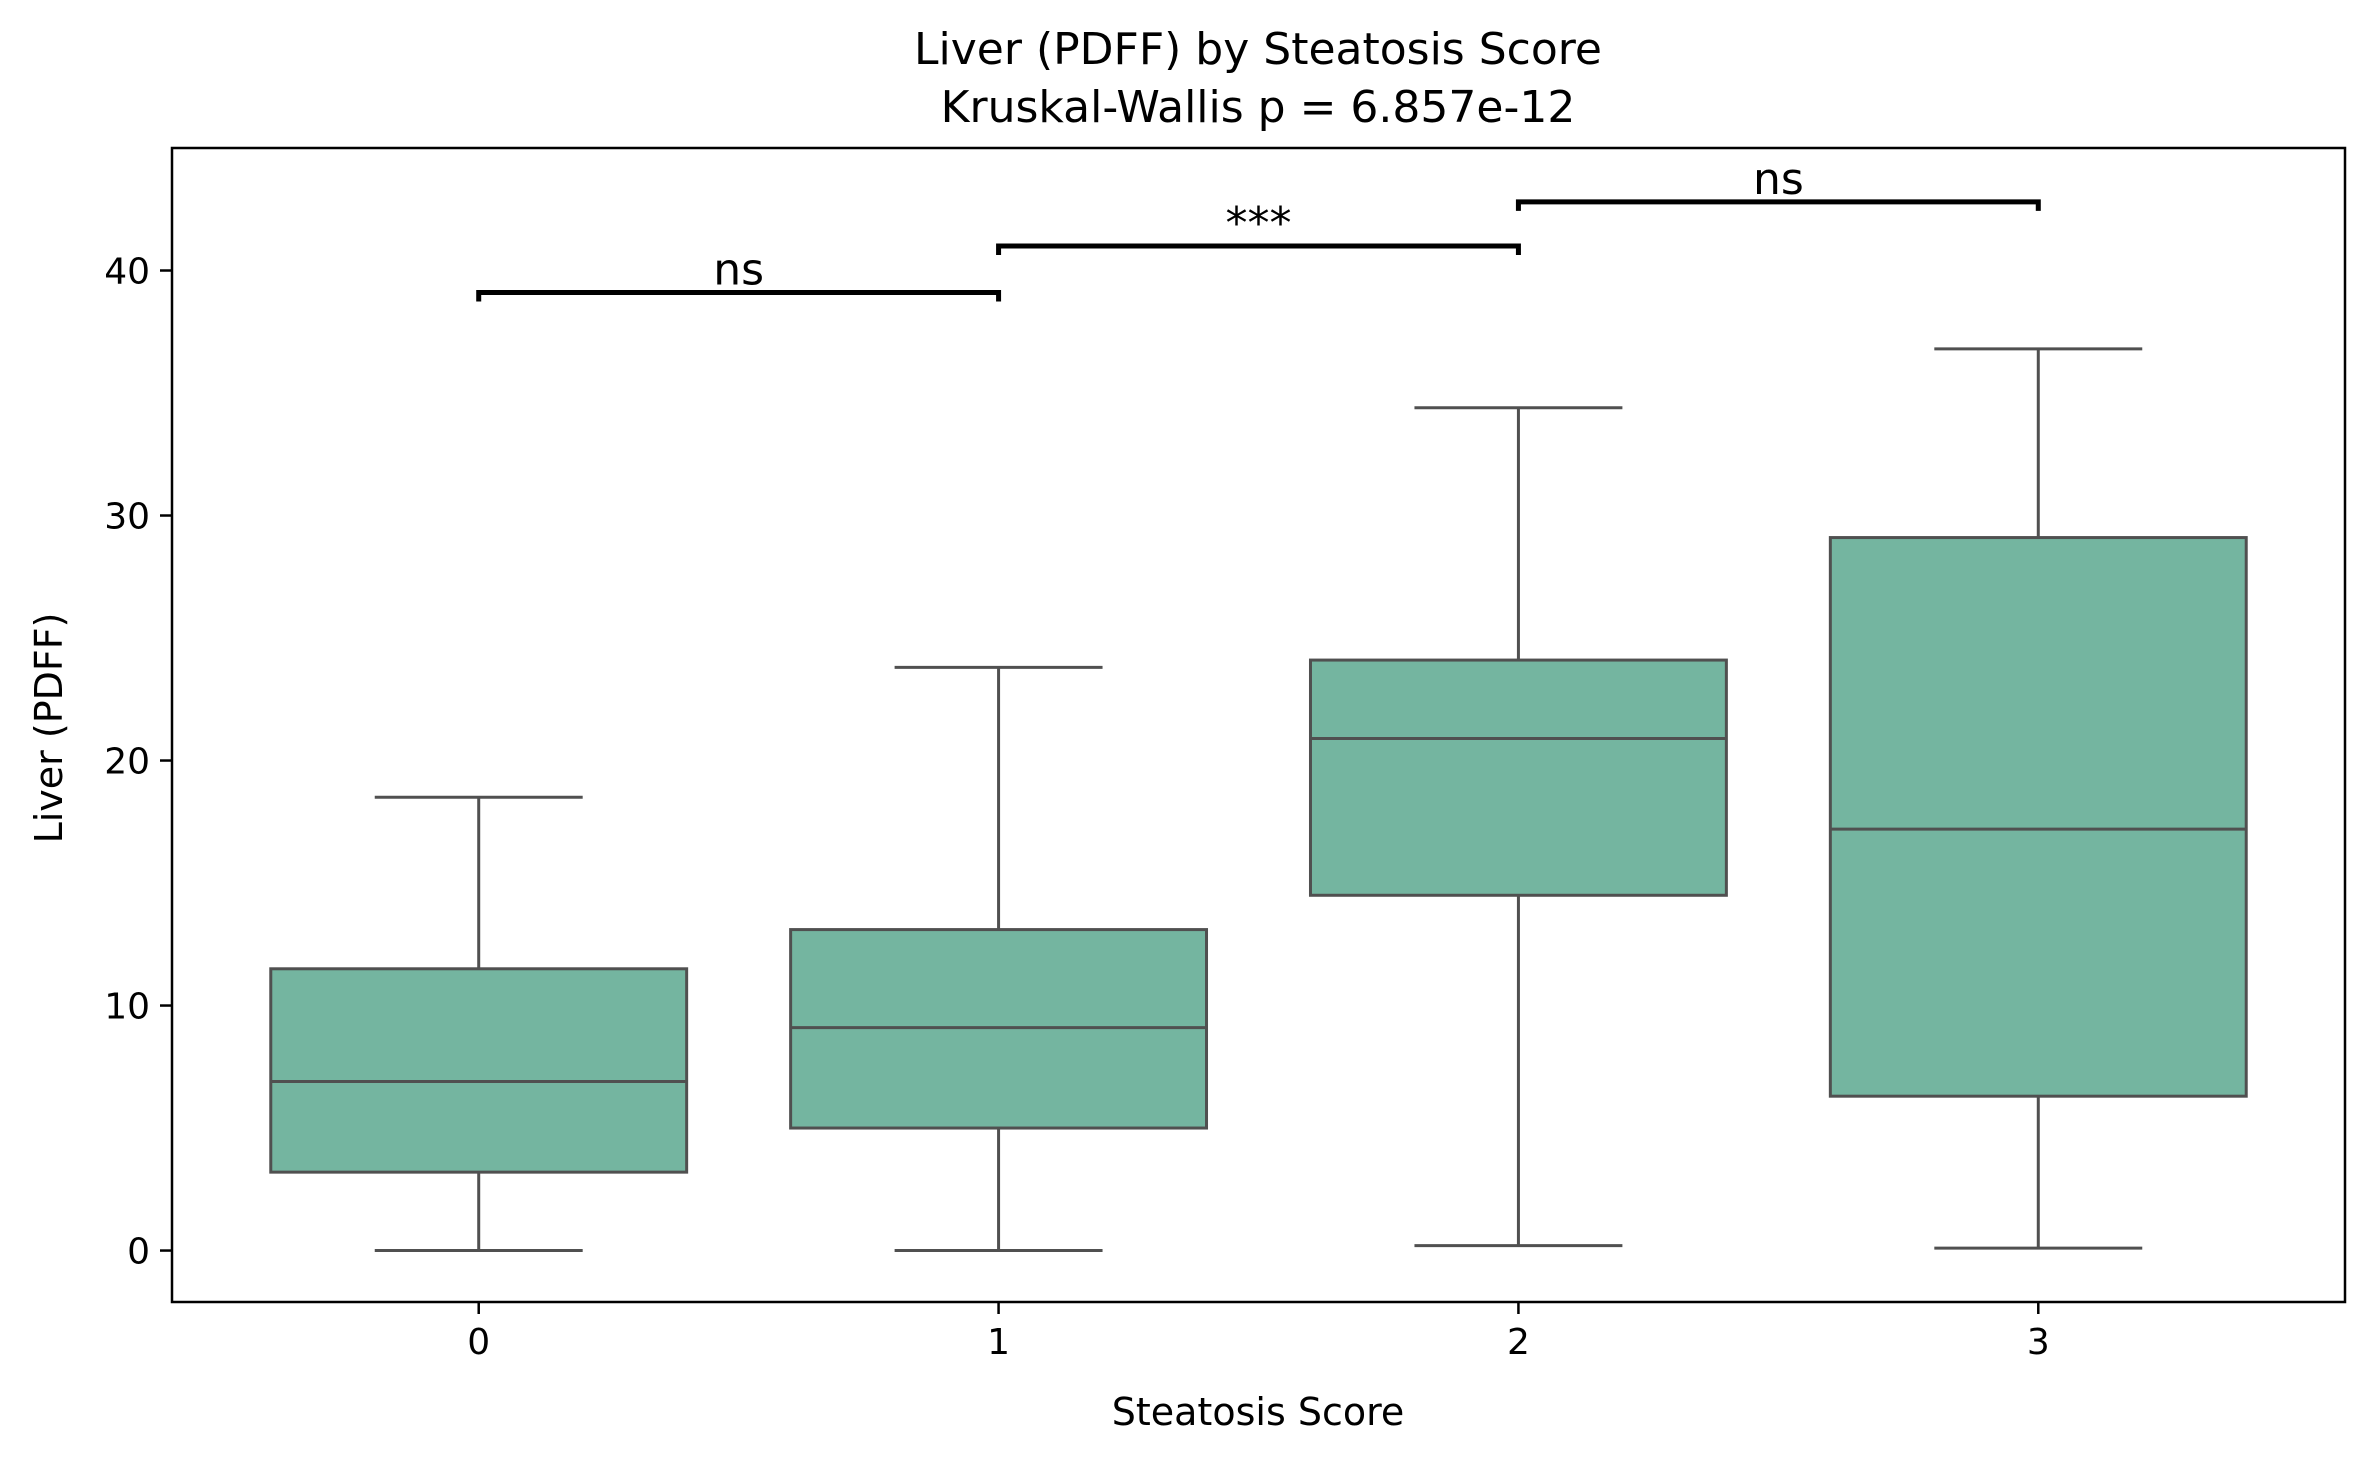 This screenshot has height=1459, width=2370. Describe the element at coordinates (49, 728) in the screenshot. I see `y-axis-label: Liver (PDFF)` at that location.